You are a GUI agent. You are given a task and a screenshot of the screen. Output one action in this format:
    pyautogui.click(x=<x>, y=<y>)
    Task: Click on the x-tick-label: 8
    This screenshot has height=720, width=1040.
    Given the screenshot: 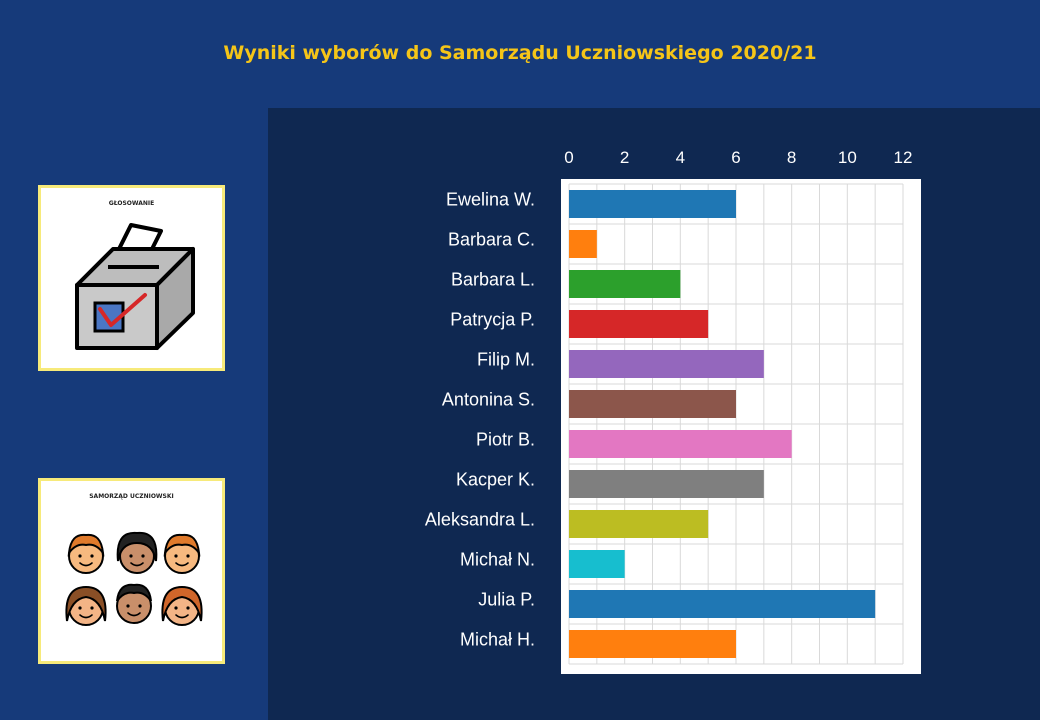 What is the action you would take?
    pyautogui.click(x=791, y=157)
    